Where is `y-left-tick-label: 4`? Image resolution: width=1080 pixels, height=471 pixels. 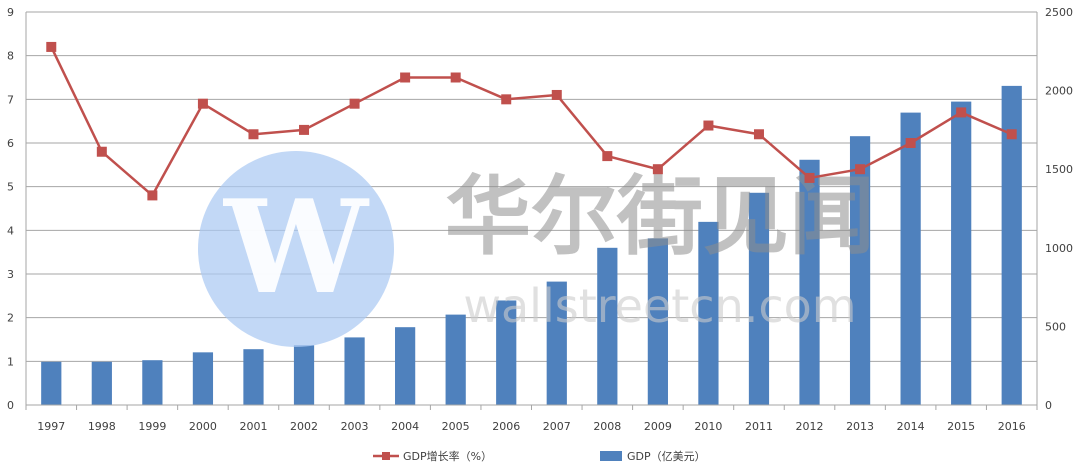
y-left-tick-label: 4 is located at coordinates (10, 230).